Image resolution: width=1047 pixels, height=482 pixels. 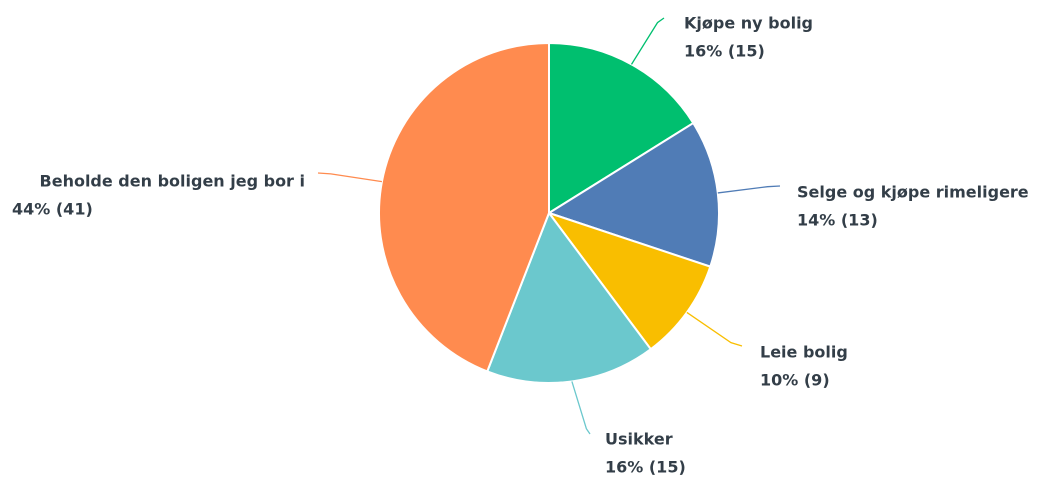 What do you see at coordinates (913, 192) in the screenshot?
I see `slice-label: Selge og kjøpe rimeligere` at bounding box center [913, 192].